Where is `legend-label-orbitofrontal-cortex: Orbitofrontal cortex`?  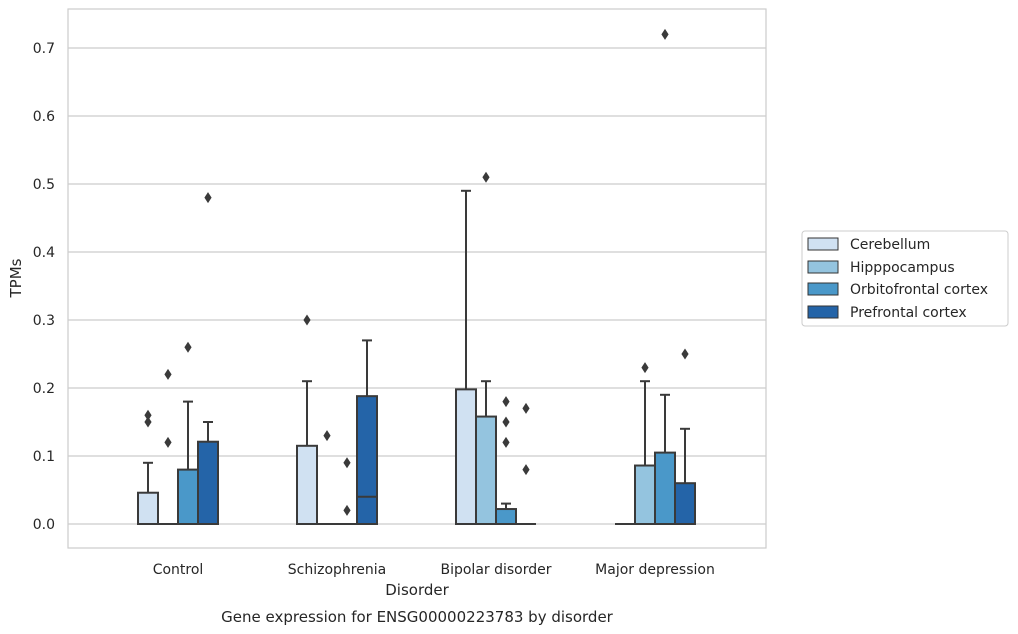 legend-label-orbitofrontal-cortex: Orbitofrontal cortex is located at coordinates (919, 290).